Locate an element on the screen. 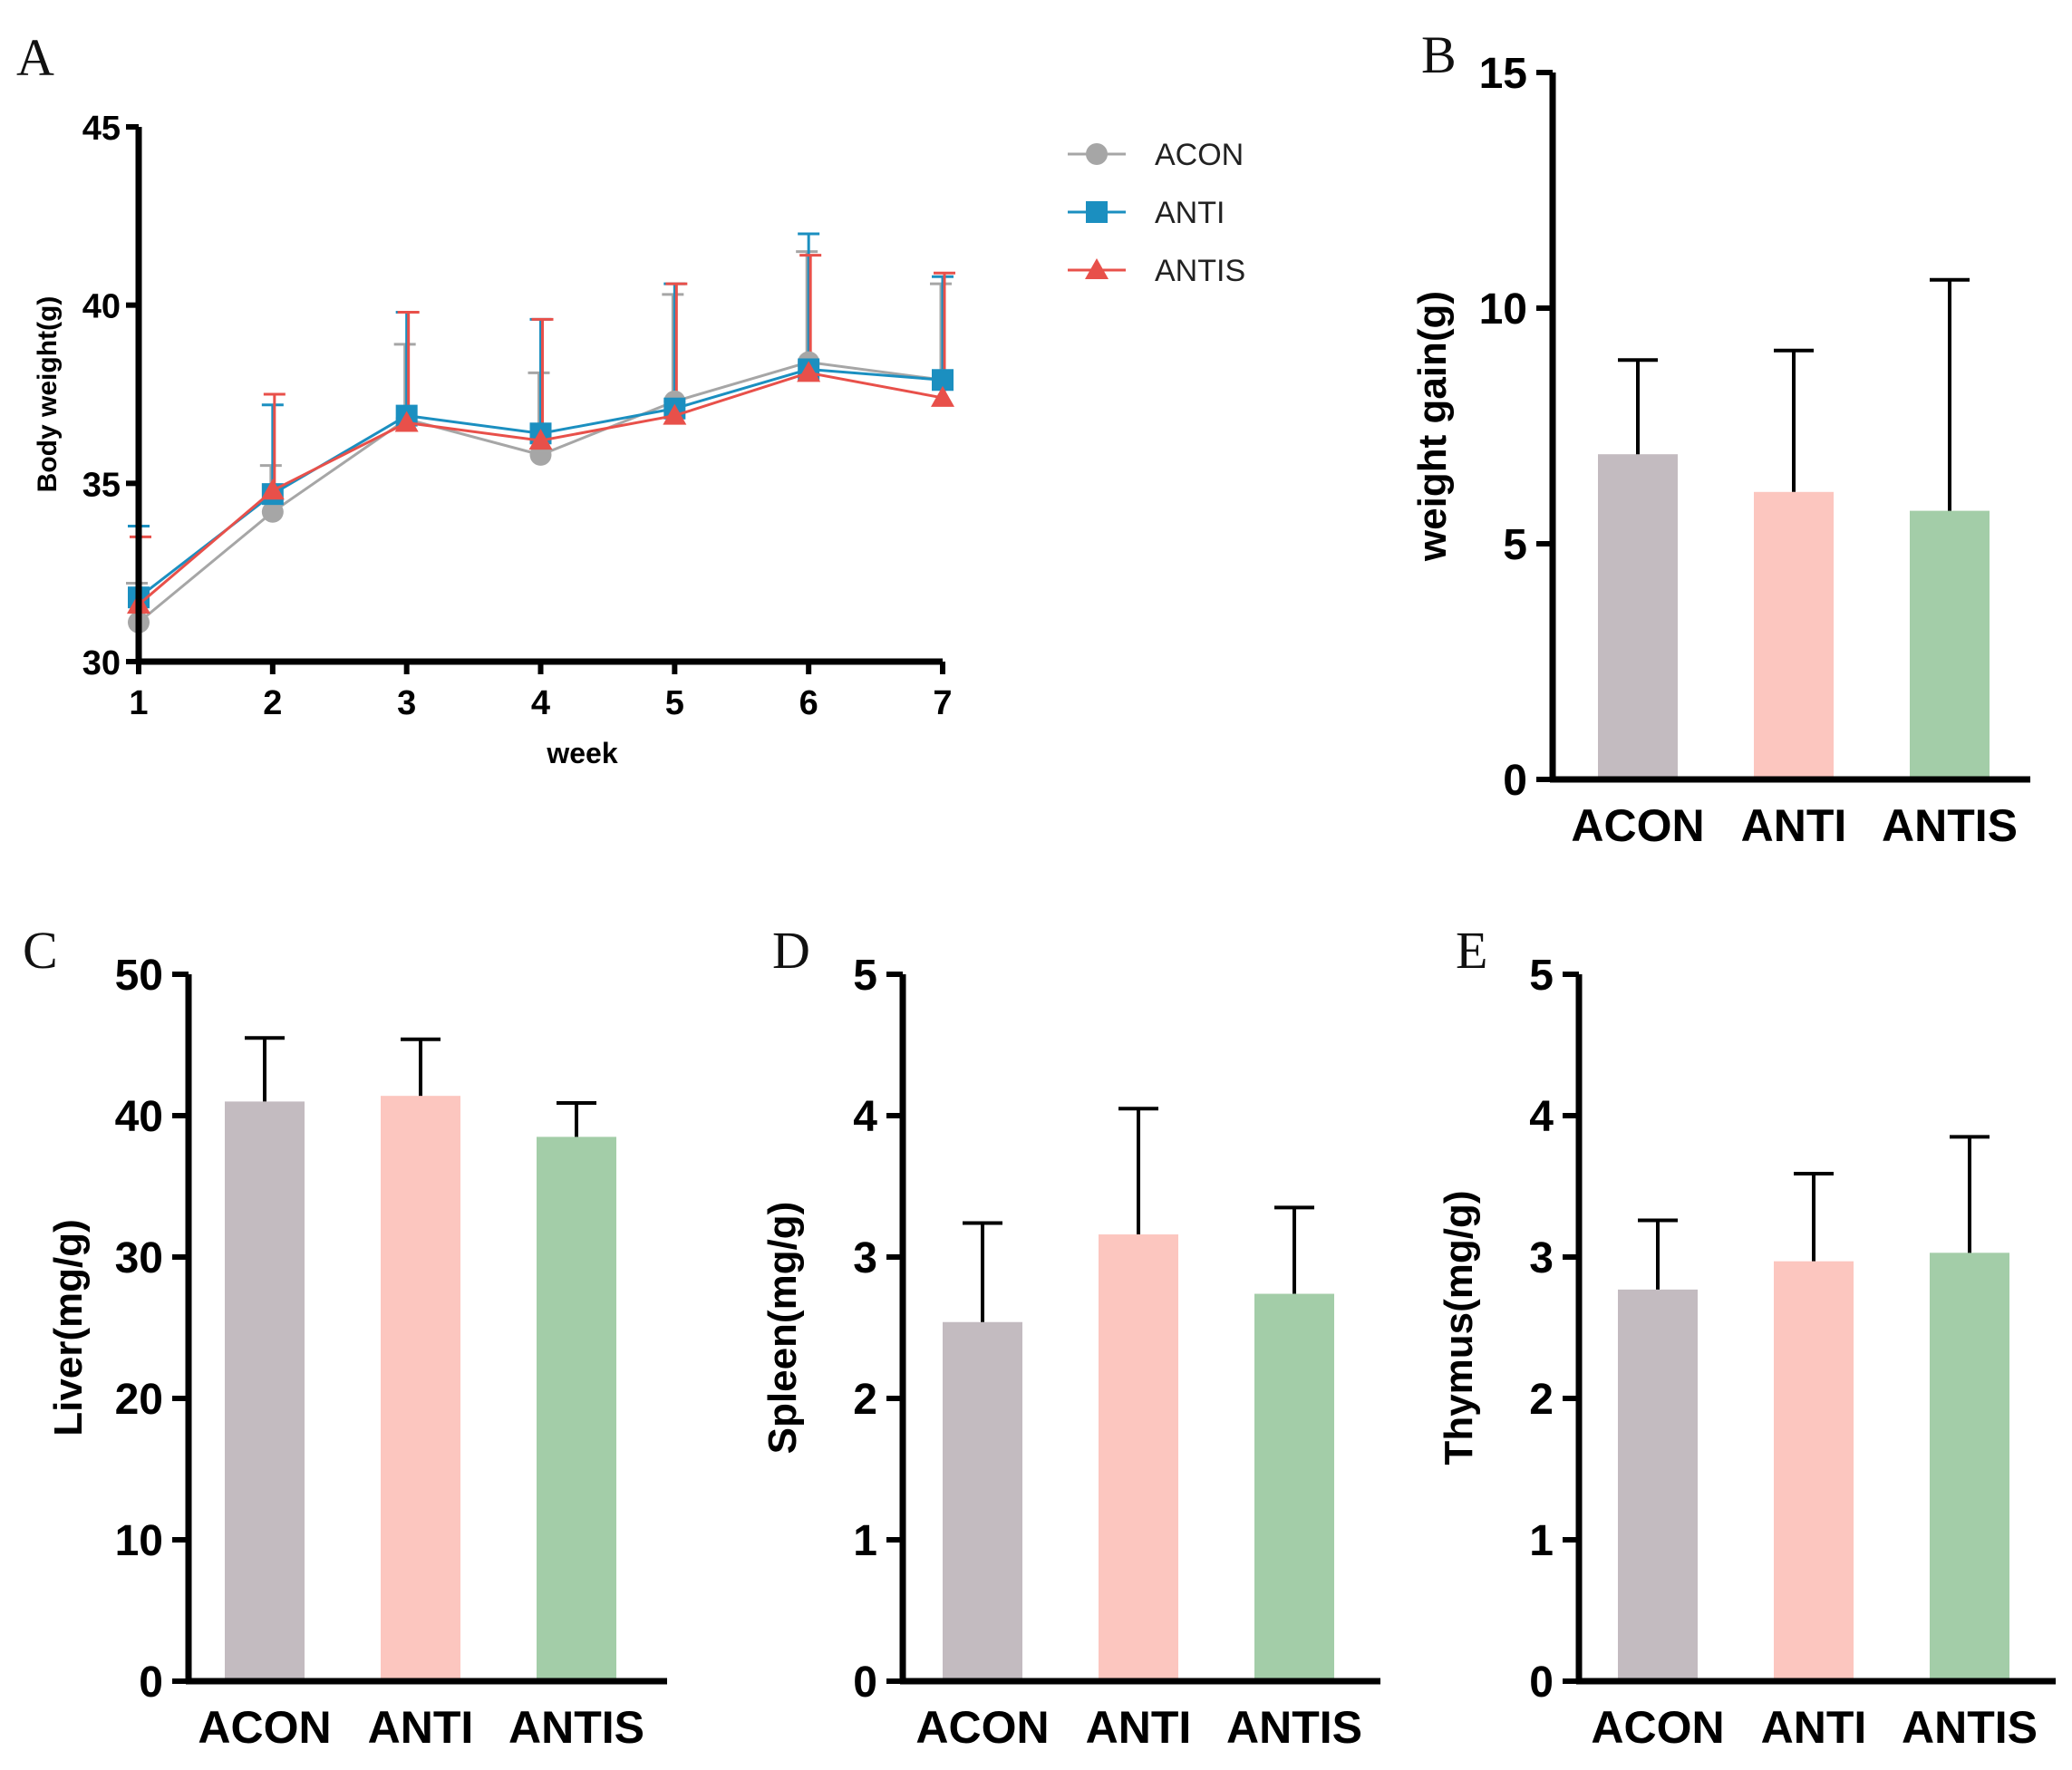 The height and width of the screenshot is (1770, 2072). panel-label: E is located at coordinates (1471, 951).